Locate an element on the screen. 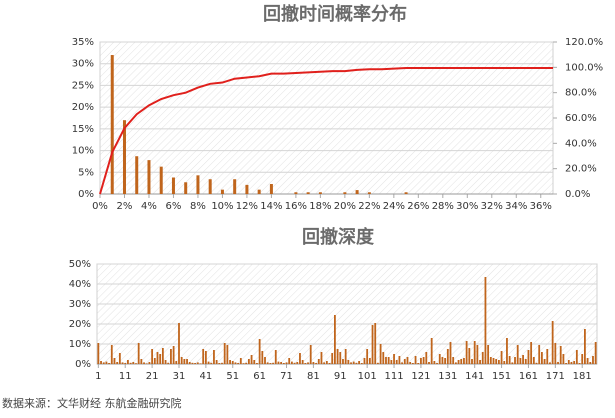 The image size is (615, 418). x-tick-label: 111 is located at coordinates (393, 376).